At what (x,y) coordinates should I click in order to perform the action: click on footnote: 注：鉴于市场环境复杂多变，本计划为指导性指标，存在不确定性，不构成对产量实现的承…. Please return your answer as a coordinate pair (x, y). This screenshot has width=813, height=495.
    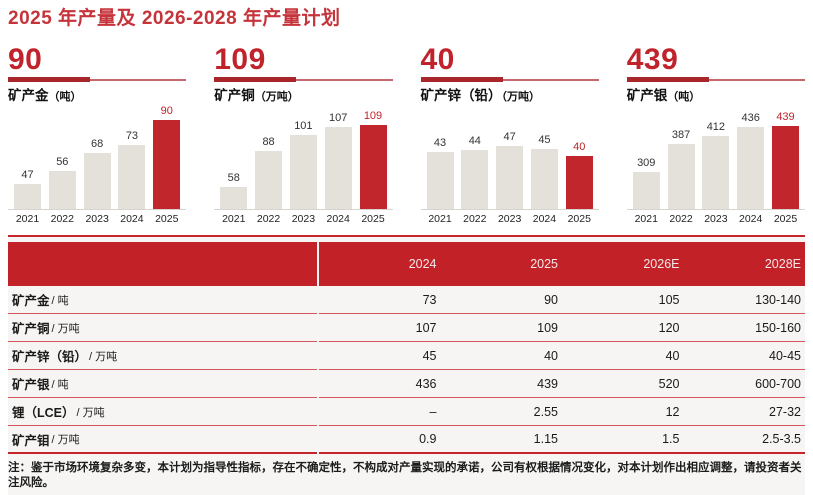
    Looking at the image, I should click on (405, 475).